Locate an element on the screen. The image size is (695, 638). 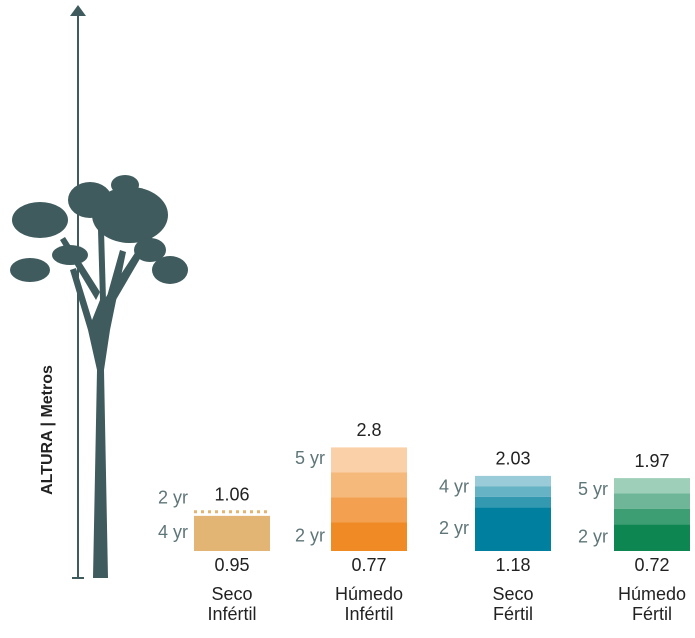
value-label: 1.18 is located at coordinates (512, 565).